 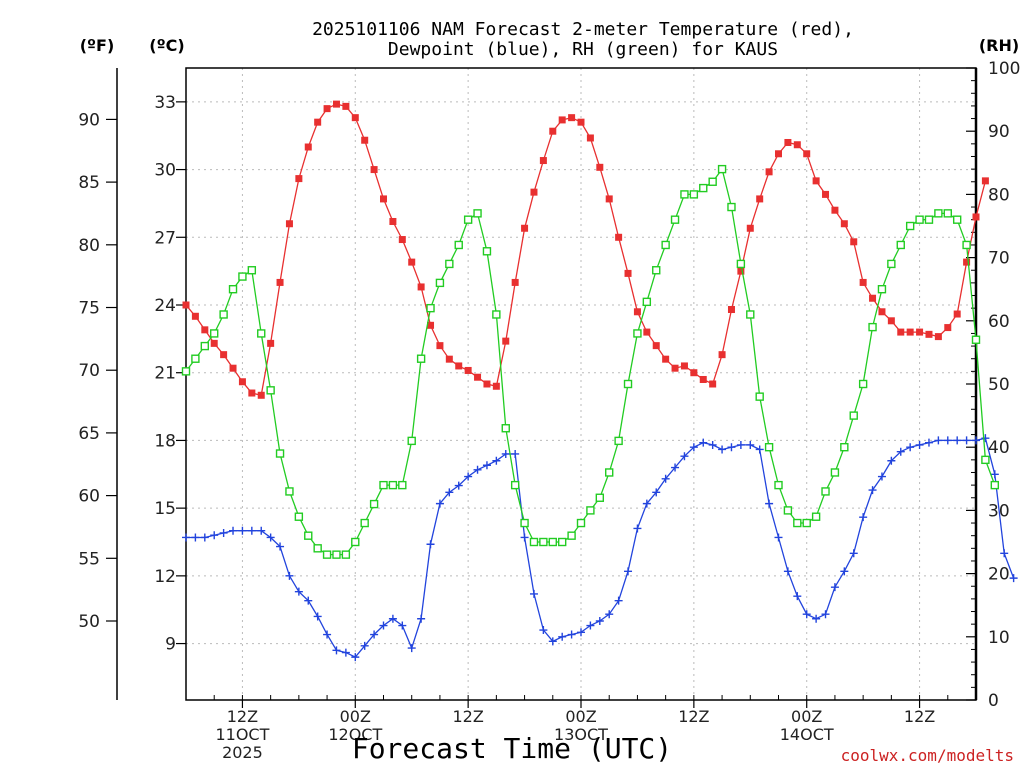 What do you see at coordinates (927, 755) in the screenshot?
I see `credit-link: coolwx.com/modelts` at bounding box center [927, 755].